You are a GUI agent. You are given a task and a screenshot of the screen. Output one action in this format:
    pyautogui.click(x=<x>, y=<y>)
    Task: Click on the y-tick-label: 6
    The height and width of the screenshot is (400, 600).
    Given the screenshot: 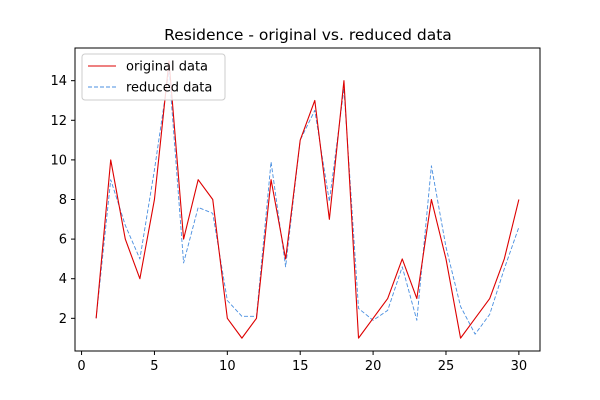 What is the action you would take?
    pyautogui.click(x=63, y=240)
    